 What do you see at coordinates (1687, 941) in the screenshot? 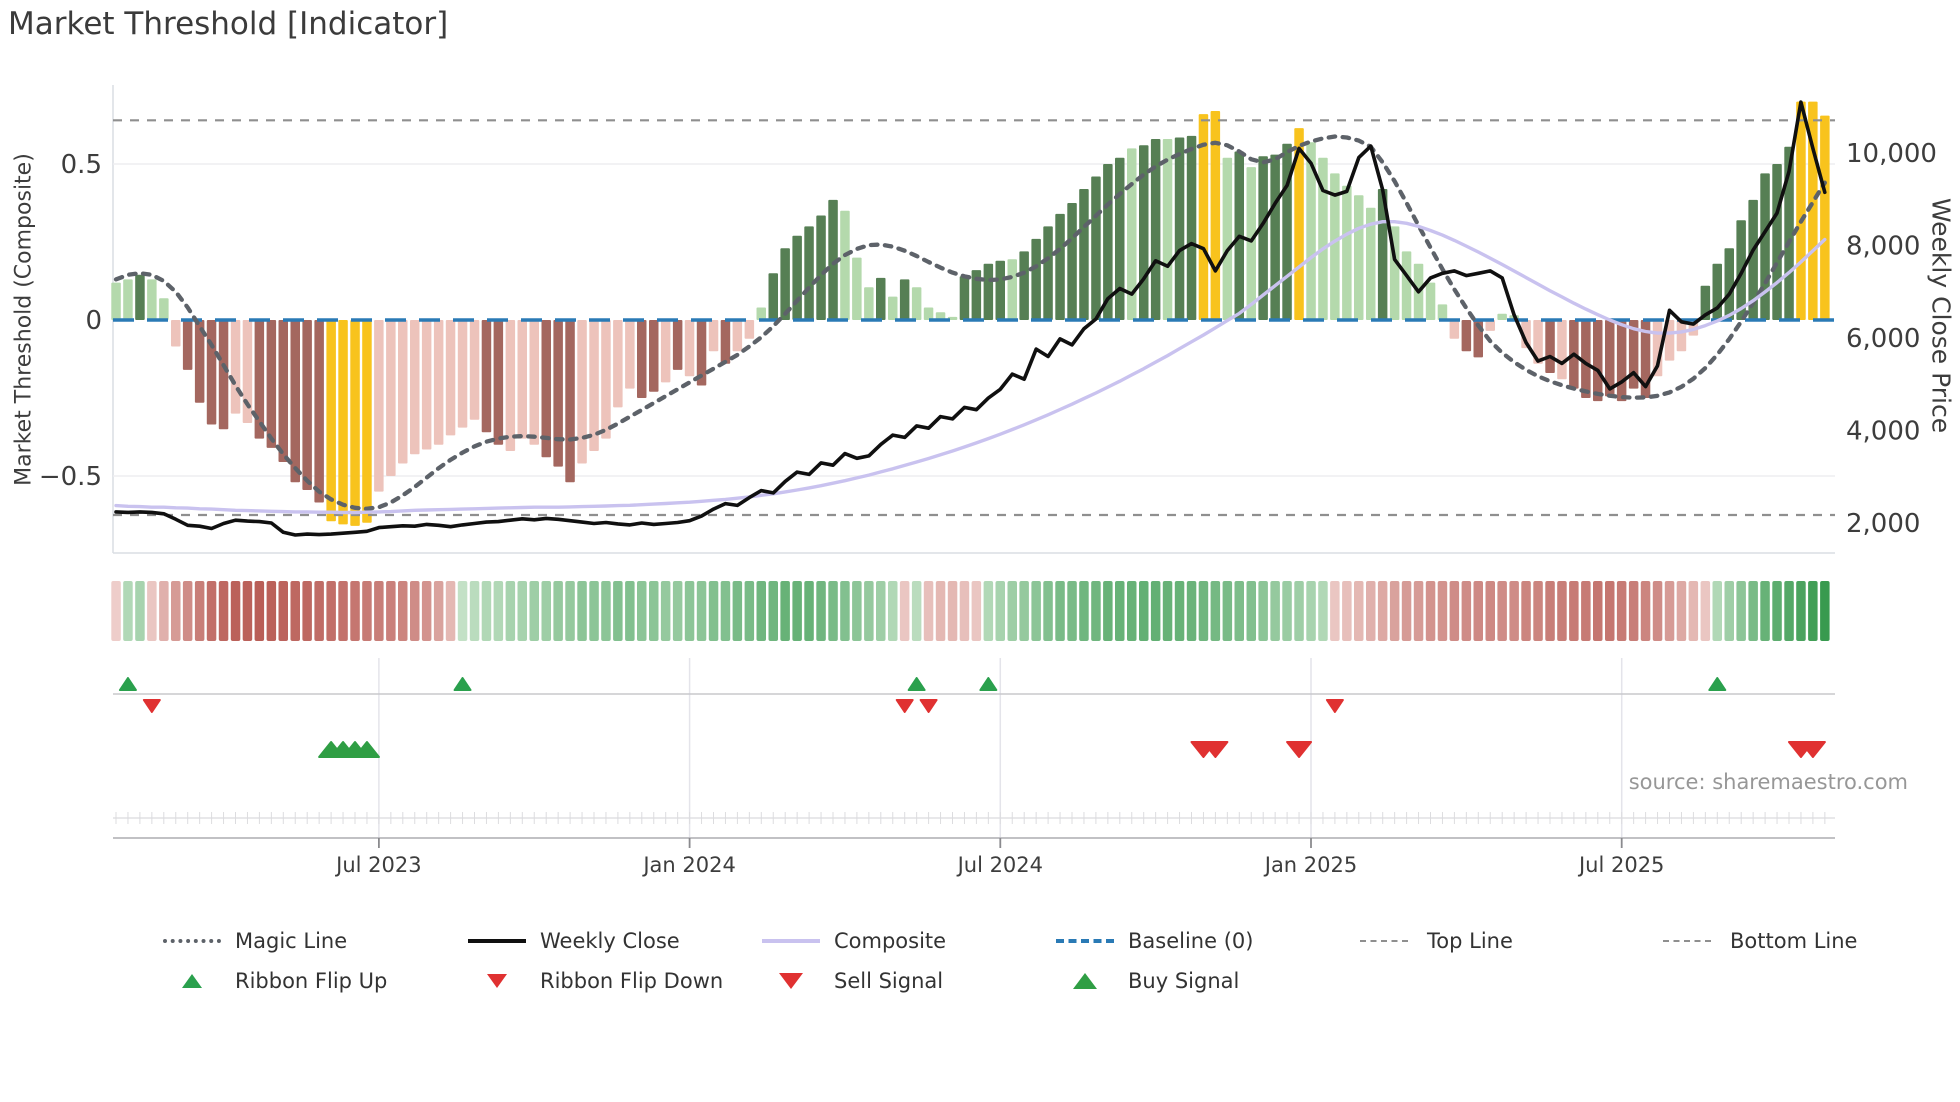
I see `bottom-line-swatch` at bounding box center [1687, 941].